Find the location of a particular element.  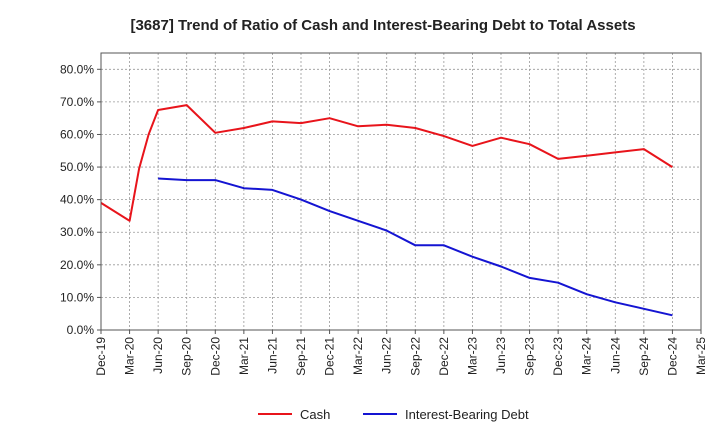

y-tick-label: 70.0% is located at coordinates (77, 102).